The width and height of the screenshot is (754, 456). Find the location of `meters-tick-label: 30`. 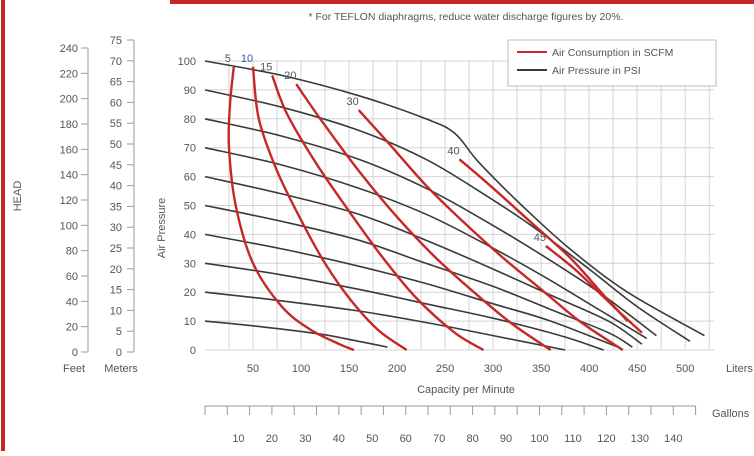

meters-tick-label: 30 is located at coordinates (116, 228).